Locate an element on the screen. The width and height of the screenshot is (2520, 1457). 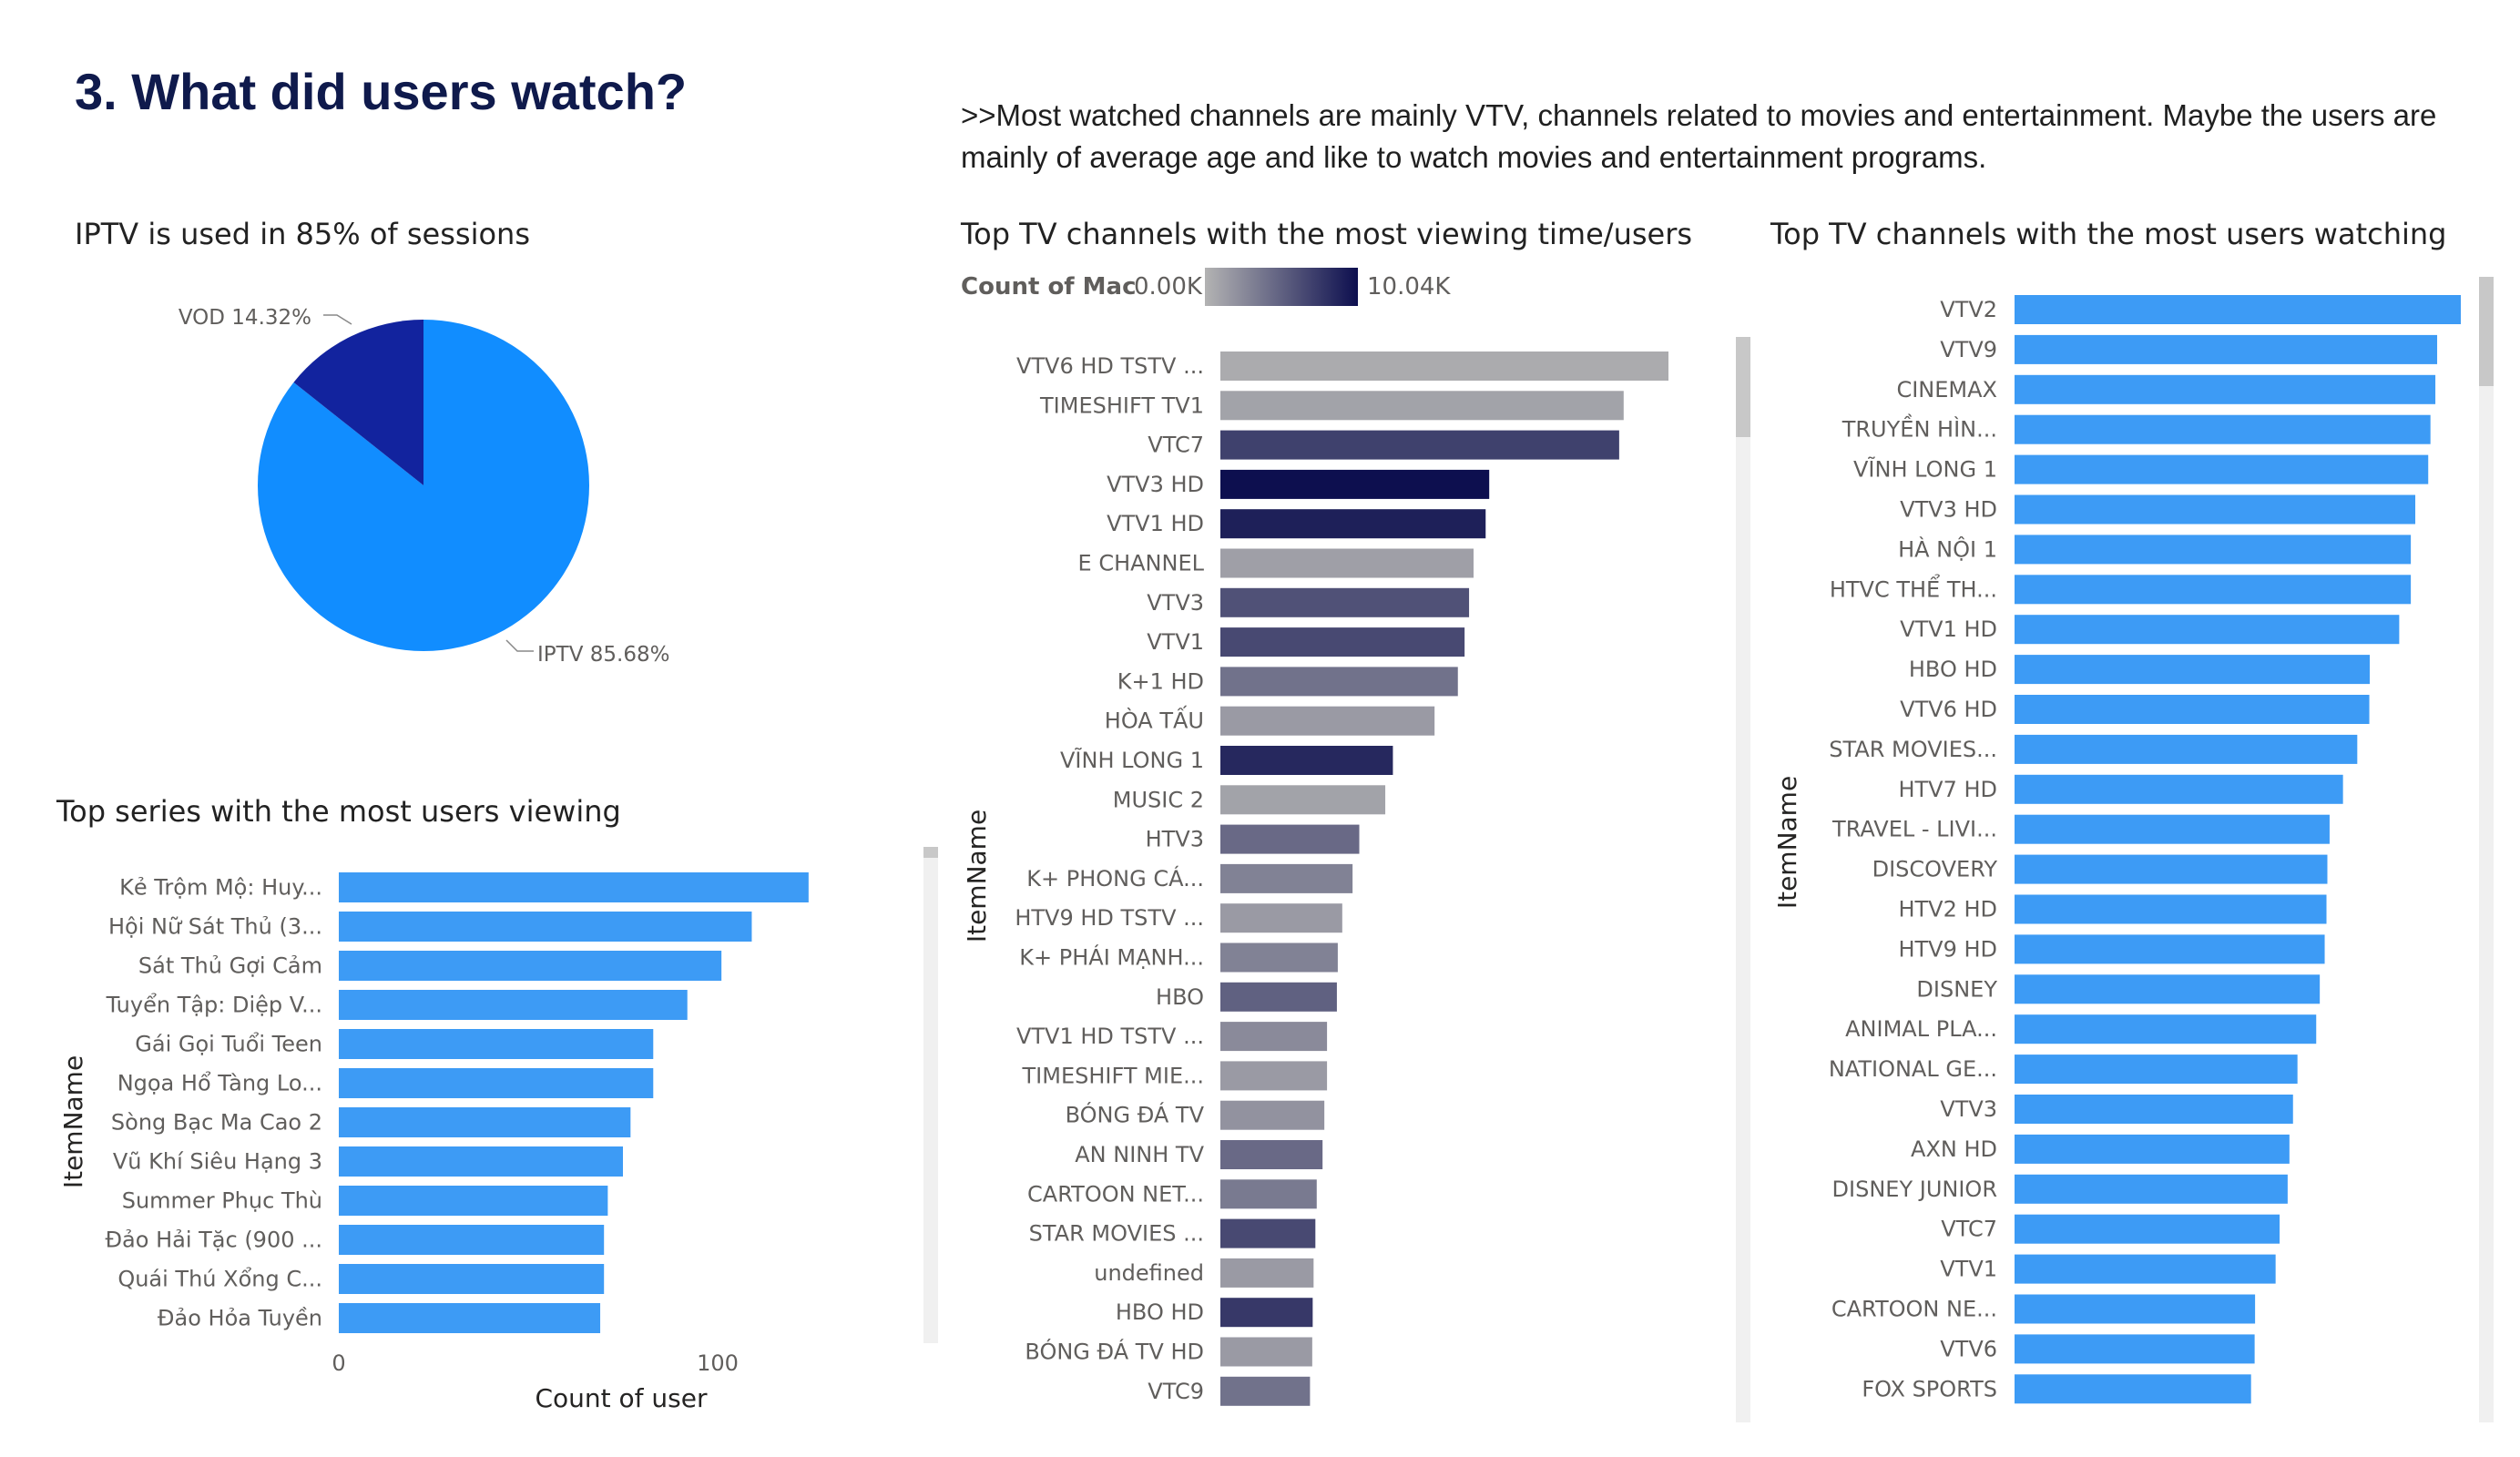
pie-slice-vod is located at coordinates (358, 403).